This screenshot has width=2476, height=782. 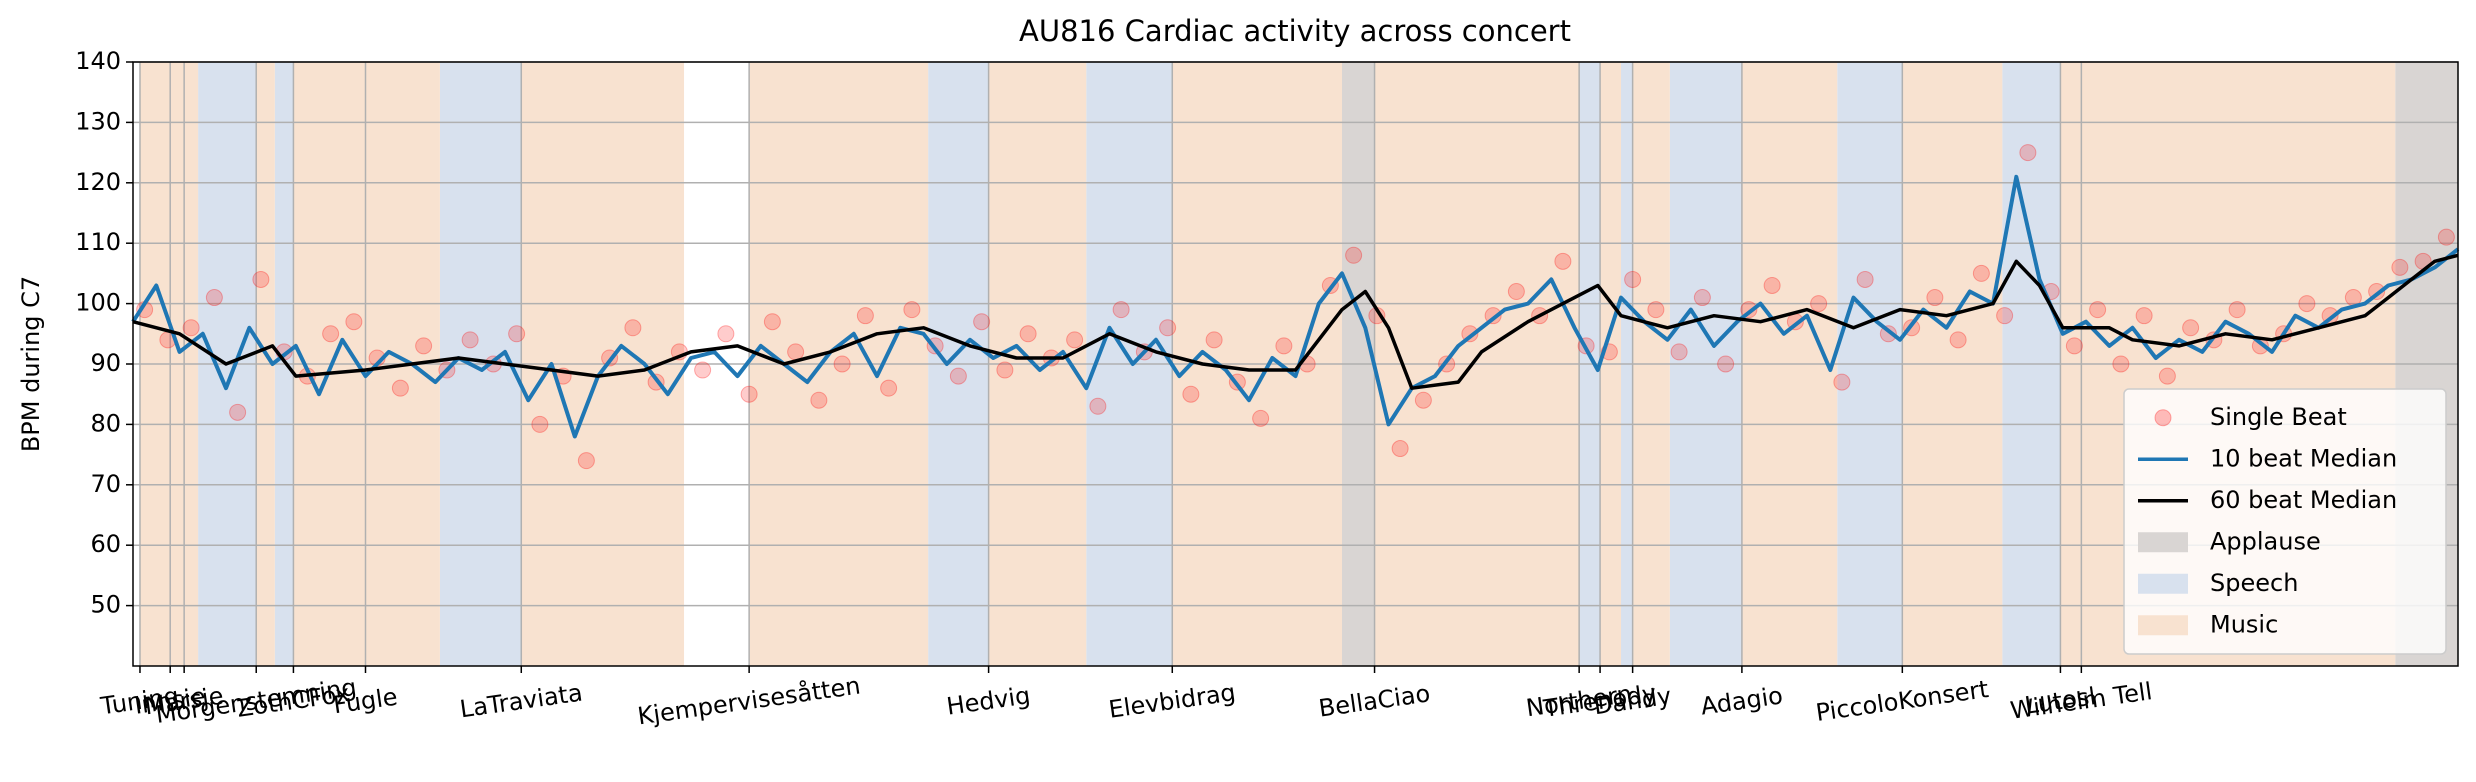 I want to click on y-tick-label: 70, so click(x=105, y=484).